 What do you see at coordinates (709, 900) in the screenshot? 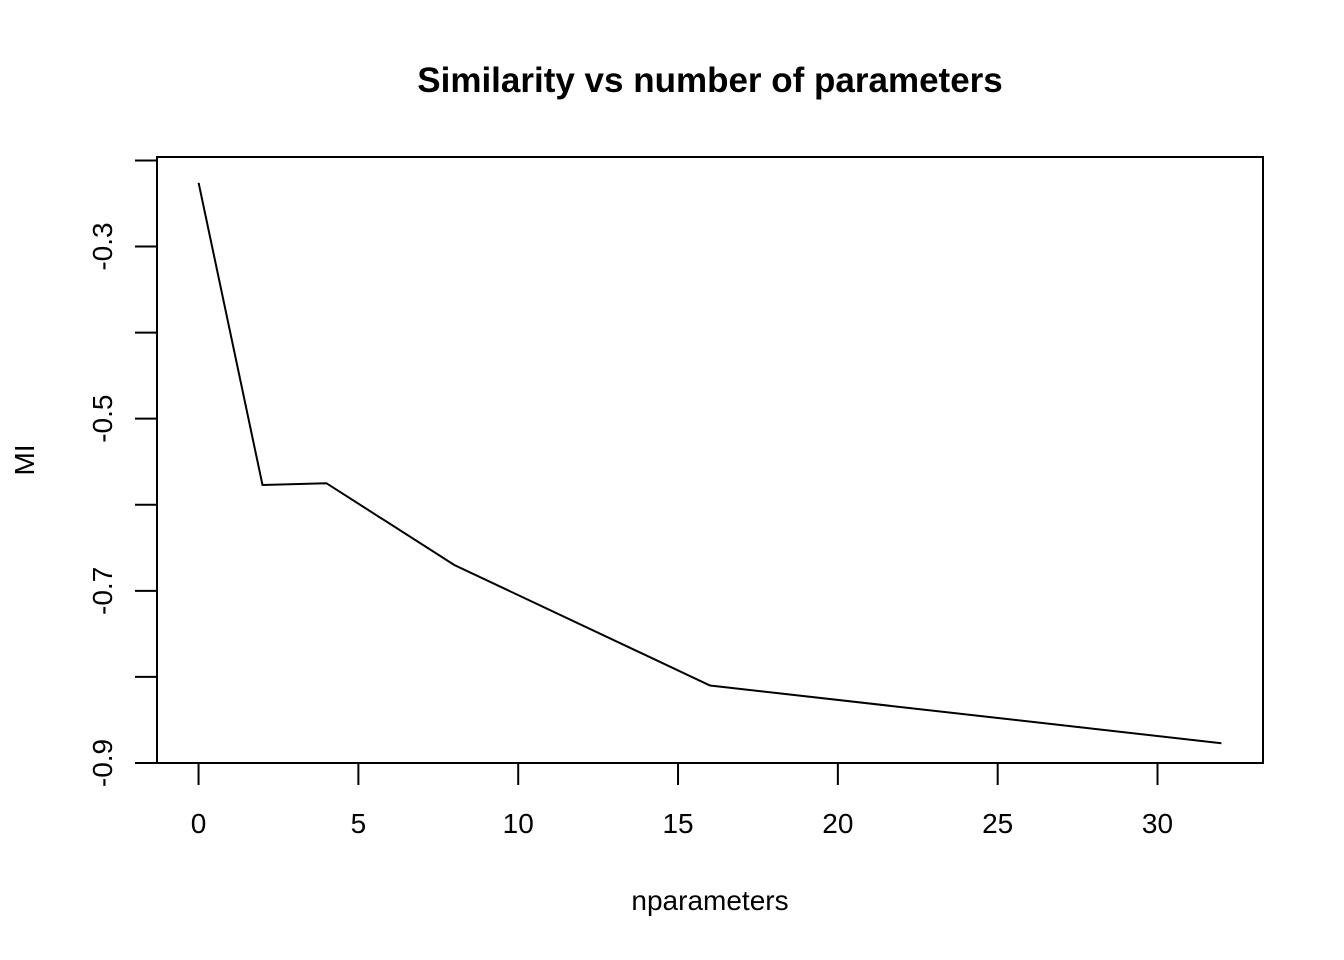
I see `x-axis-label: nparameters` at bounding box center [709, 900].